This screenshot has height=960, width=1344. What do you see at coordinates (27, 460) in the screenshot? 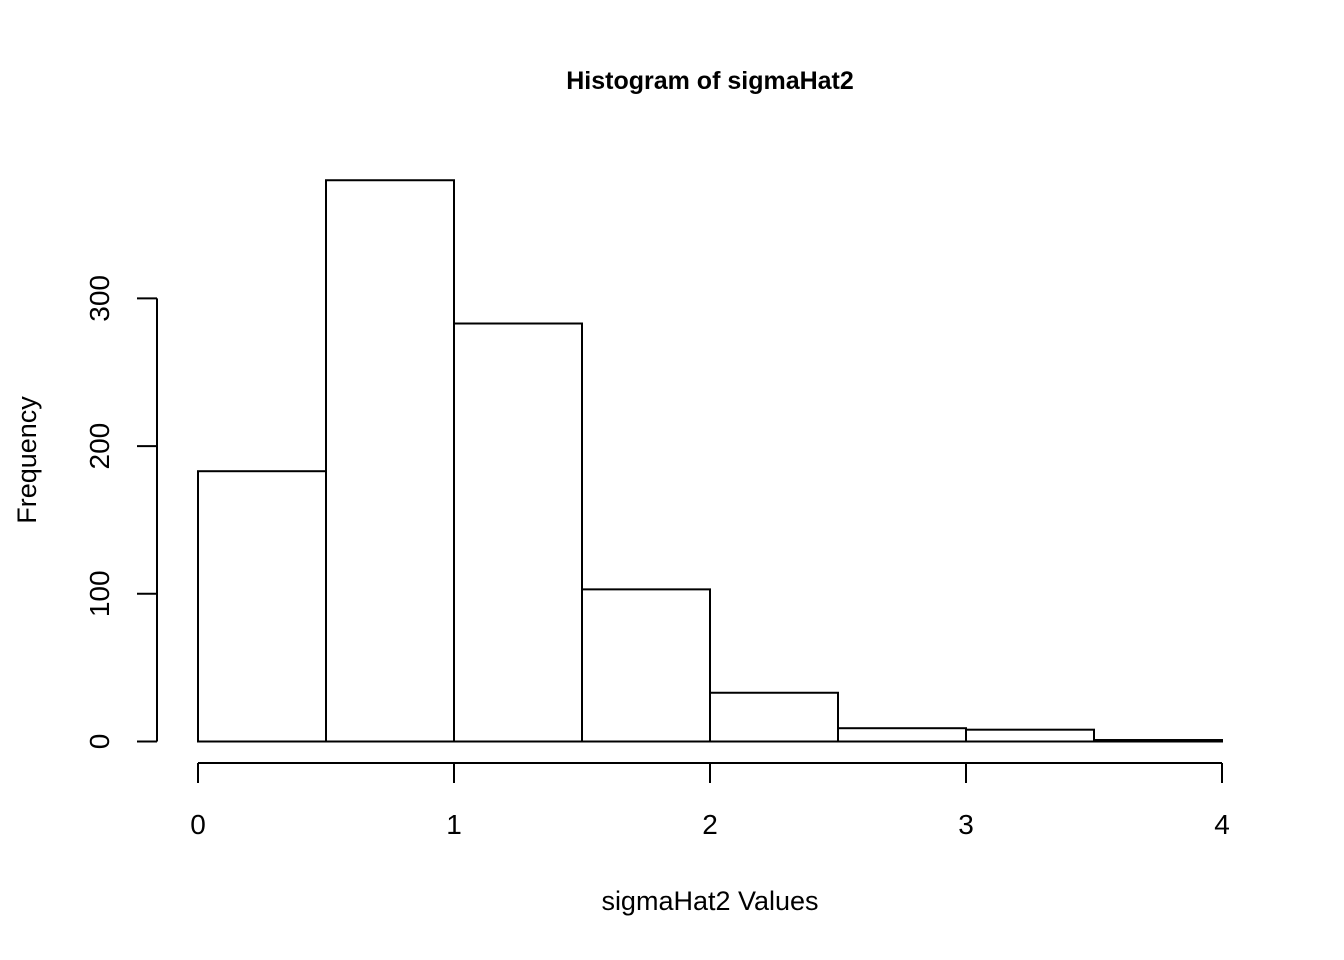
I see `y-axis-label: Frequency` at bounding box center [27, 460].